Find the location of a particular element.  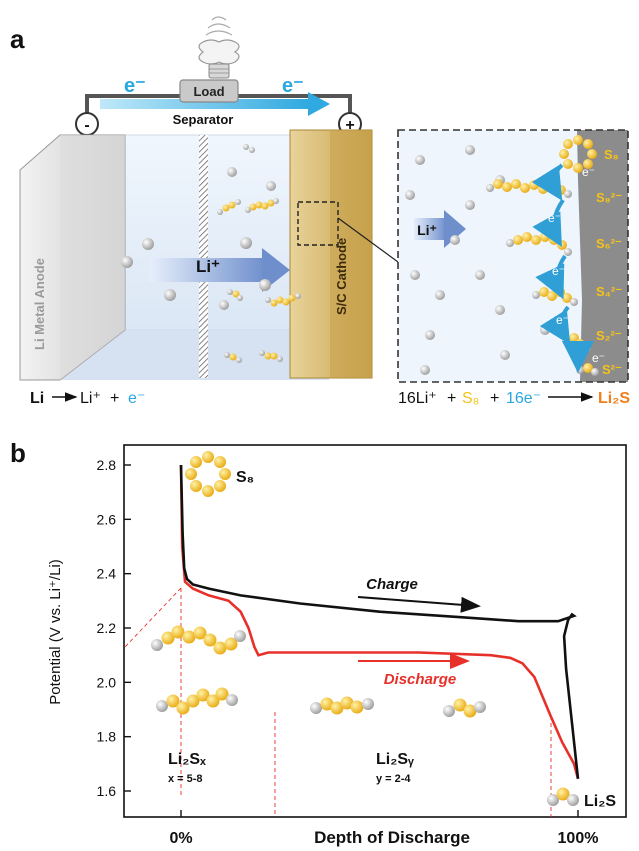

x-tick-label: 0% is located at coordinates (180, 838).